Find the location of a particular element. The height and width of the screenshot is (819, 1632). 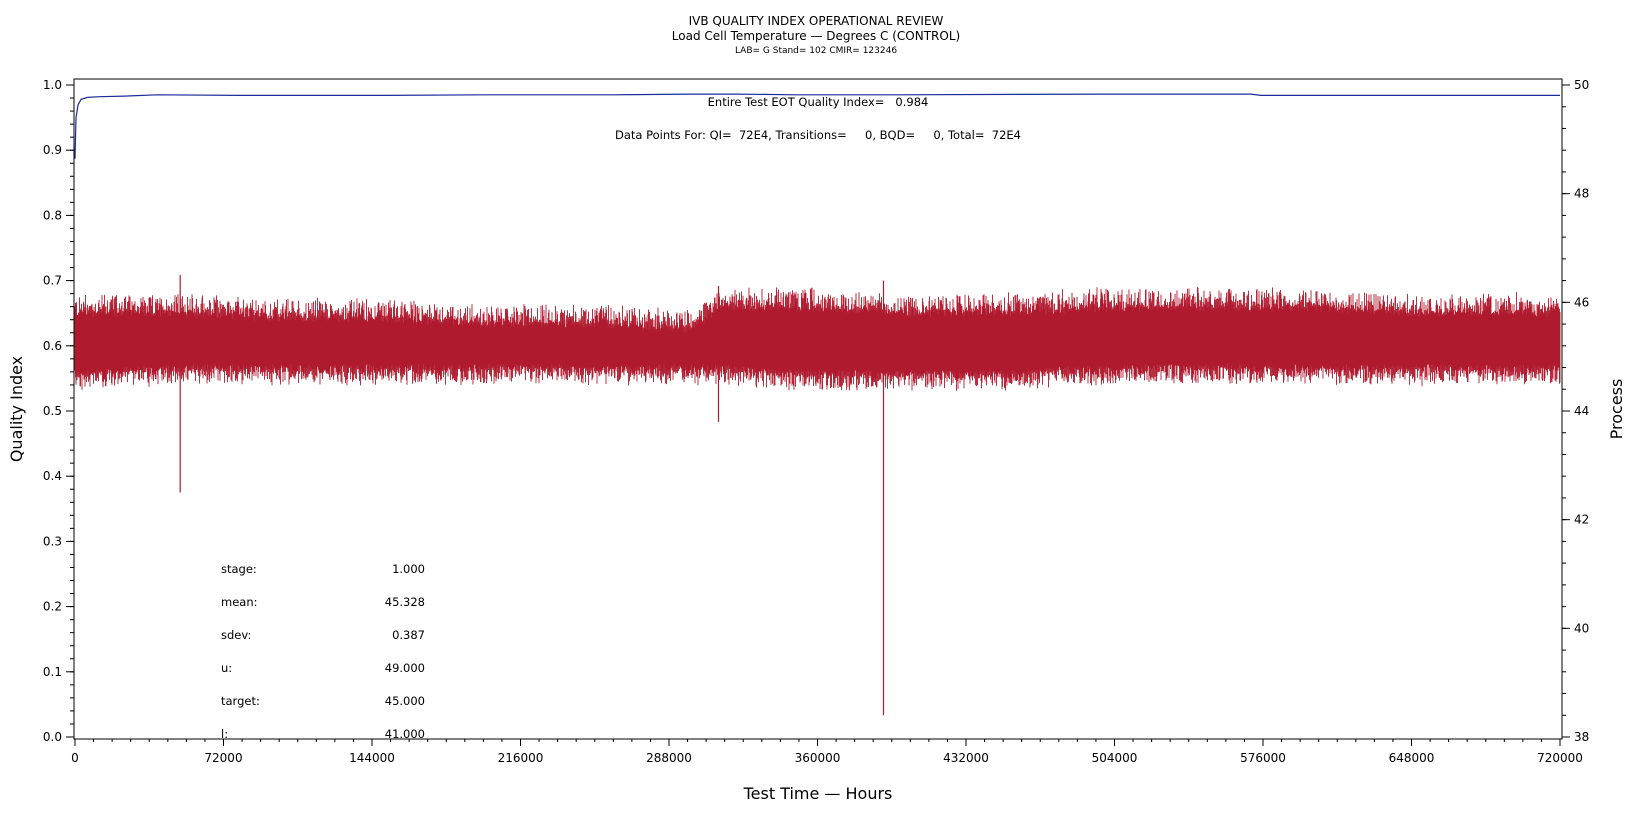

quality-index-line is located at coordinates (817, 126).